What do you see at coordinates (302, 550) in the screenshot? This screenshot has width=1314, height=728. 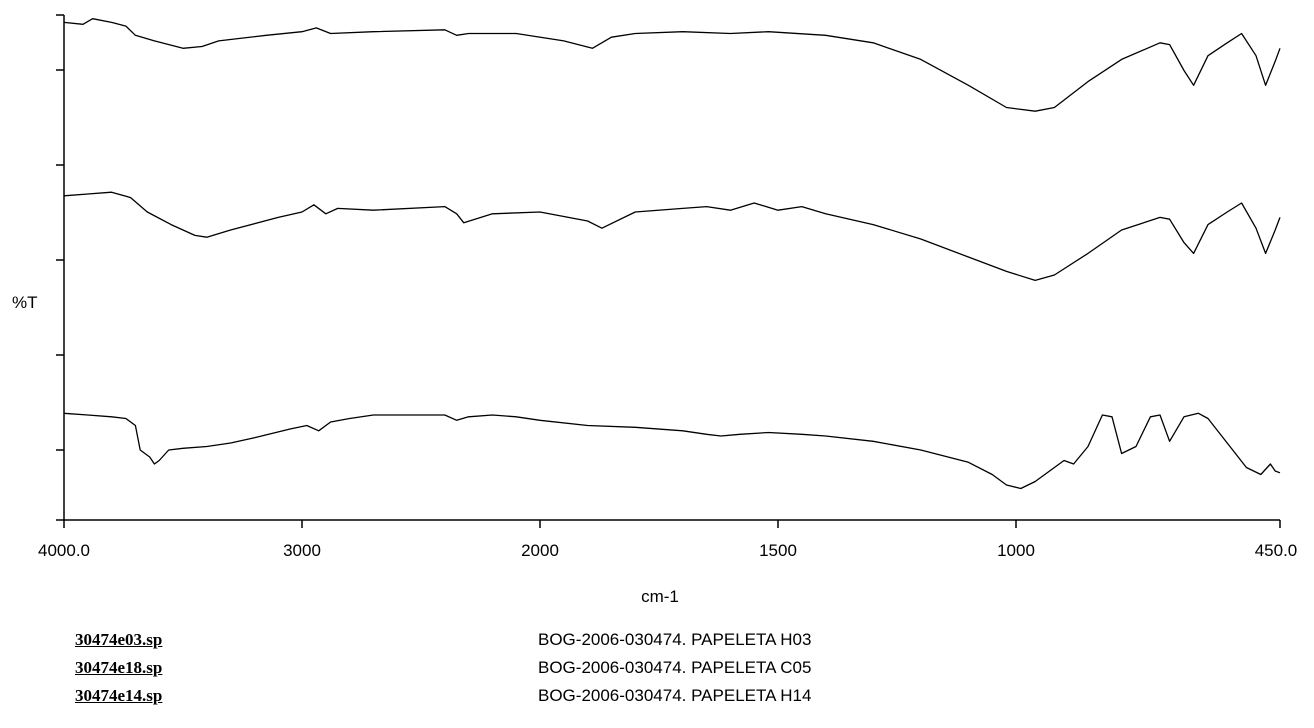 I see `x-tick-label: 3000` at bounding box center [302, 550].